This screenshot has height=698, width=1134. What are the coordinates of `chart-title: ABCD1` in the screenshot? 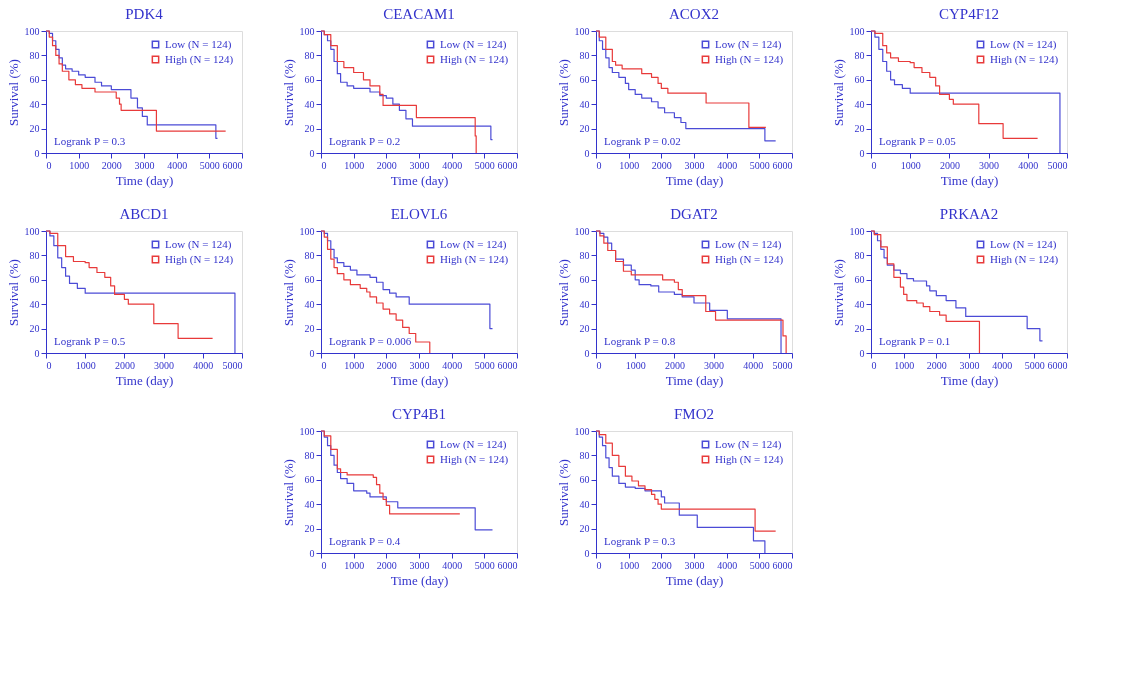 It's located at (144, 214).